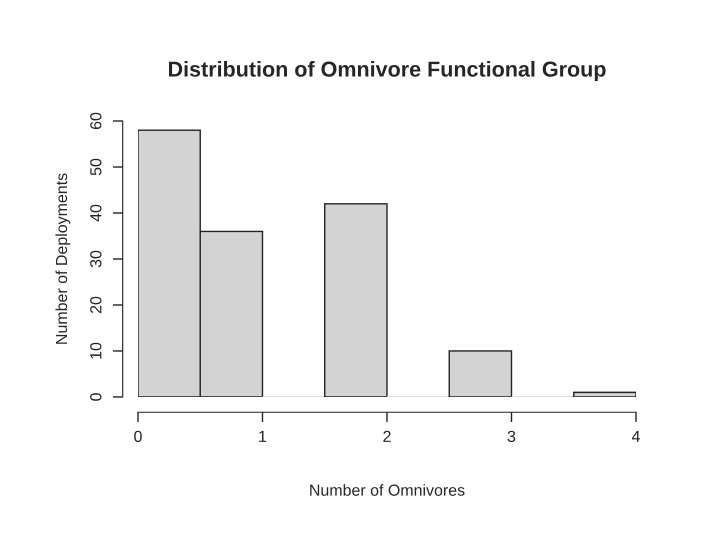 The image size is (704, 539). What do you see at coordinates (96, 121) in the screenshot?
I see `y-tick-label: 60` at bounding box center [96, 121].